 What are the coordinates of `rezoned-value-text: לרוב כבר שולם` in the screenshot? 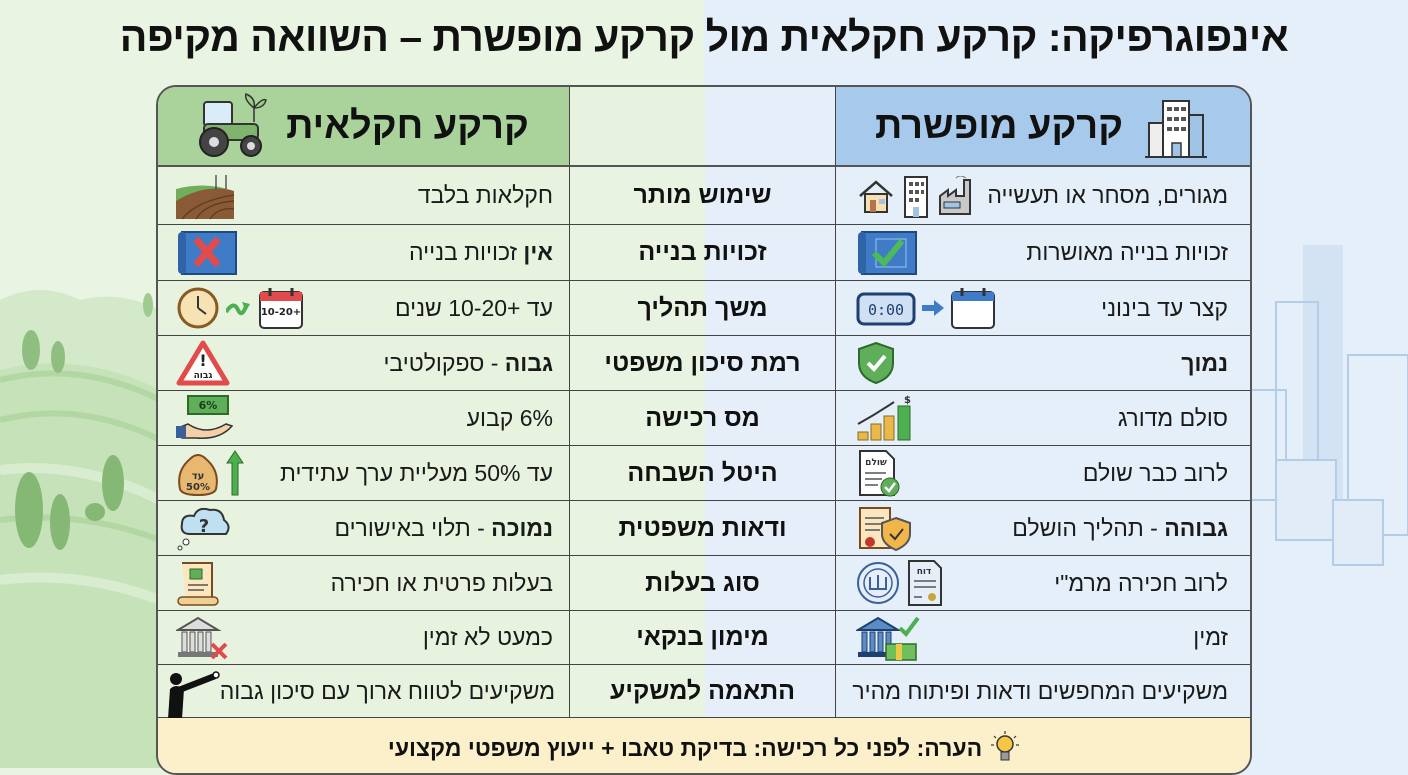 It's located at (1155, 472).